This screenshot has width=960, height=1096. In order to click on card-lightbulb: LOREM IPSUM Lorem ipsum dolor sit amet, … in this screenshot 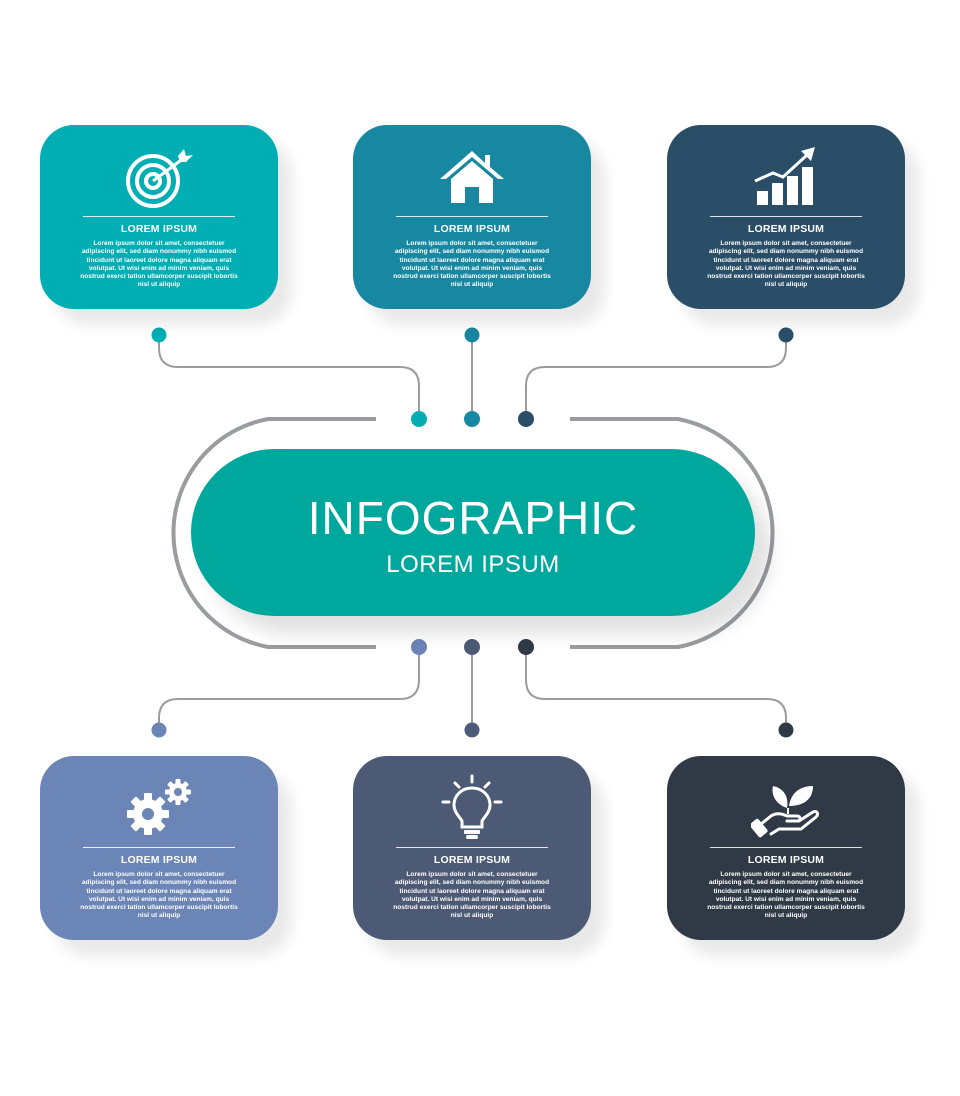, I will do `click(472, 848)`.